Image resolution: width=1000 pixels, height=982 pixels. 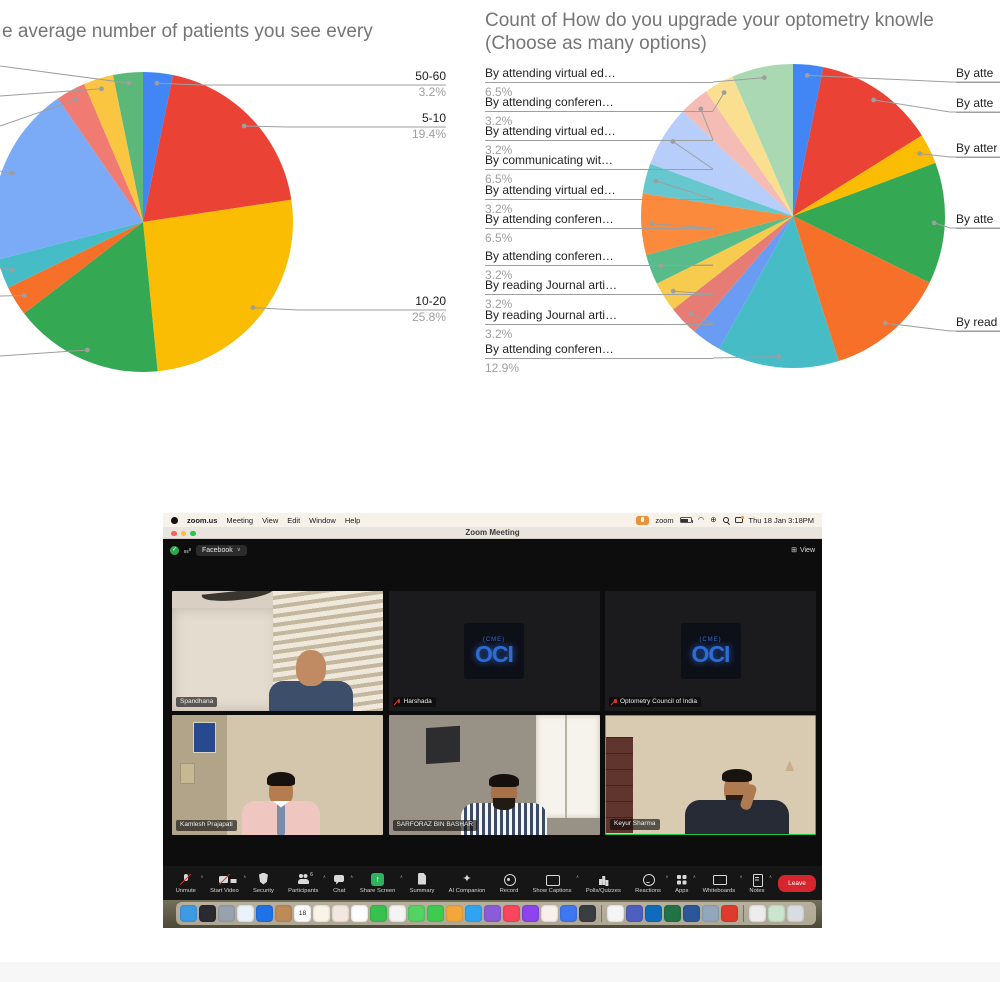 What do you see at coordinates (174, 533) in the screenshot?
I see `close-button` at bounding box center [174, 533].